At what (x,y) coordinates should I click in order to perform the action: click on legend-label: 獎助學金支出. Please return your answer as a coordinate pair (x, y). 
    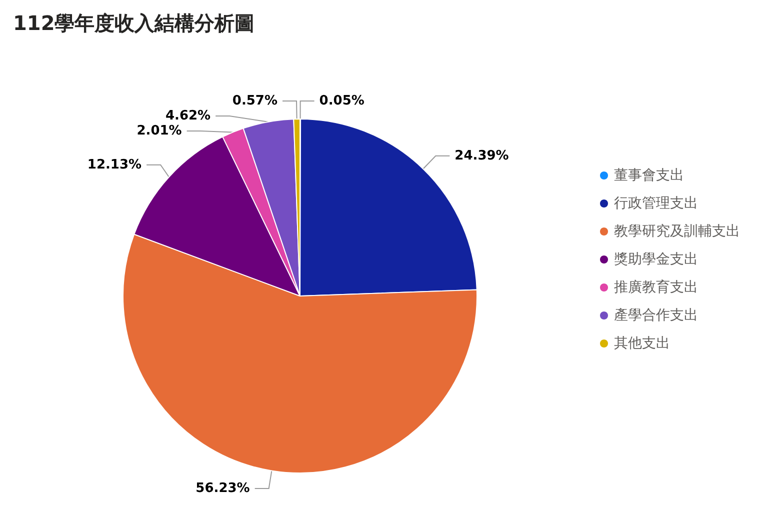
    Looking at the image, I should click on (656, 260).